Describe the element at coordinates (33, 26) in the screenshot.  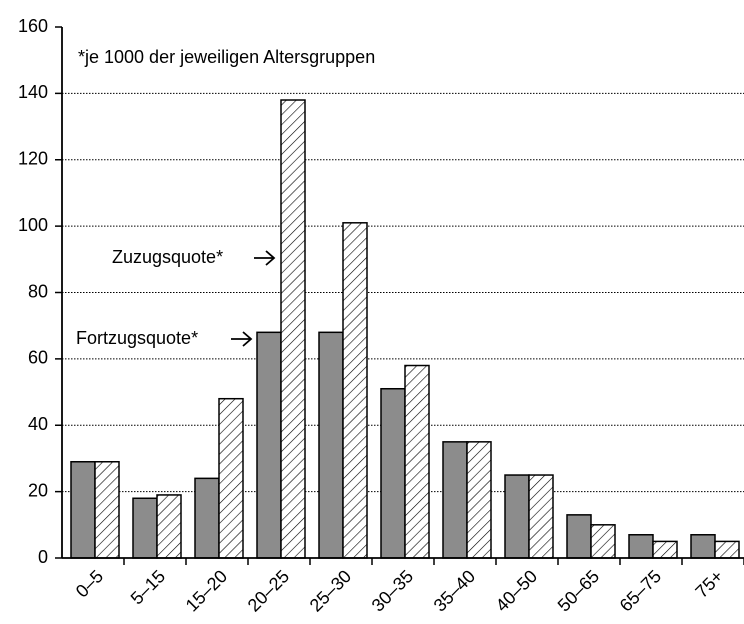
I see `y-tick-label: 160` at that location.